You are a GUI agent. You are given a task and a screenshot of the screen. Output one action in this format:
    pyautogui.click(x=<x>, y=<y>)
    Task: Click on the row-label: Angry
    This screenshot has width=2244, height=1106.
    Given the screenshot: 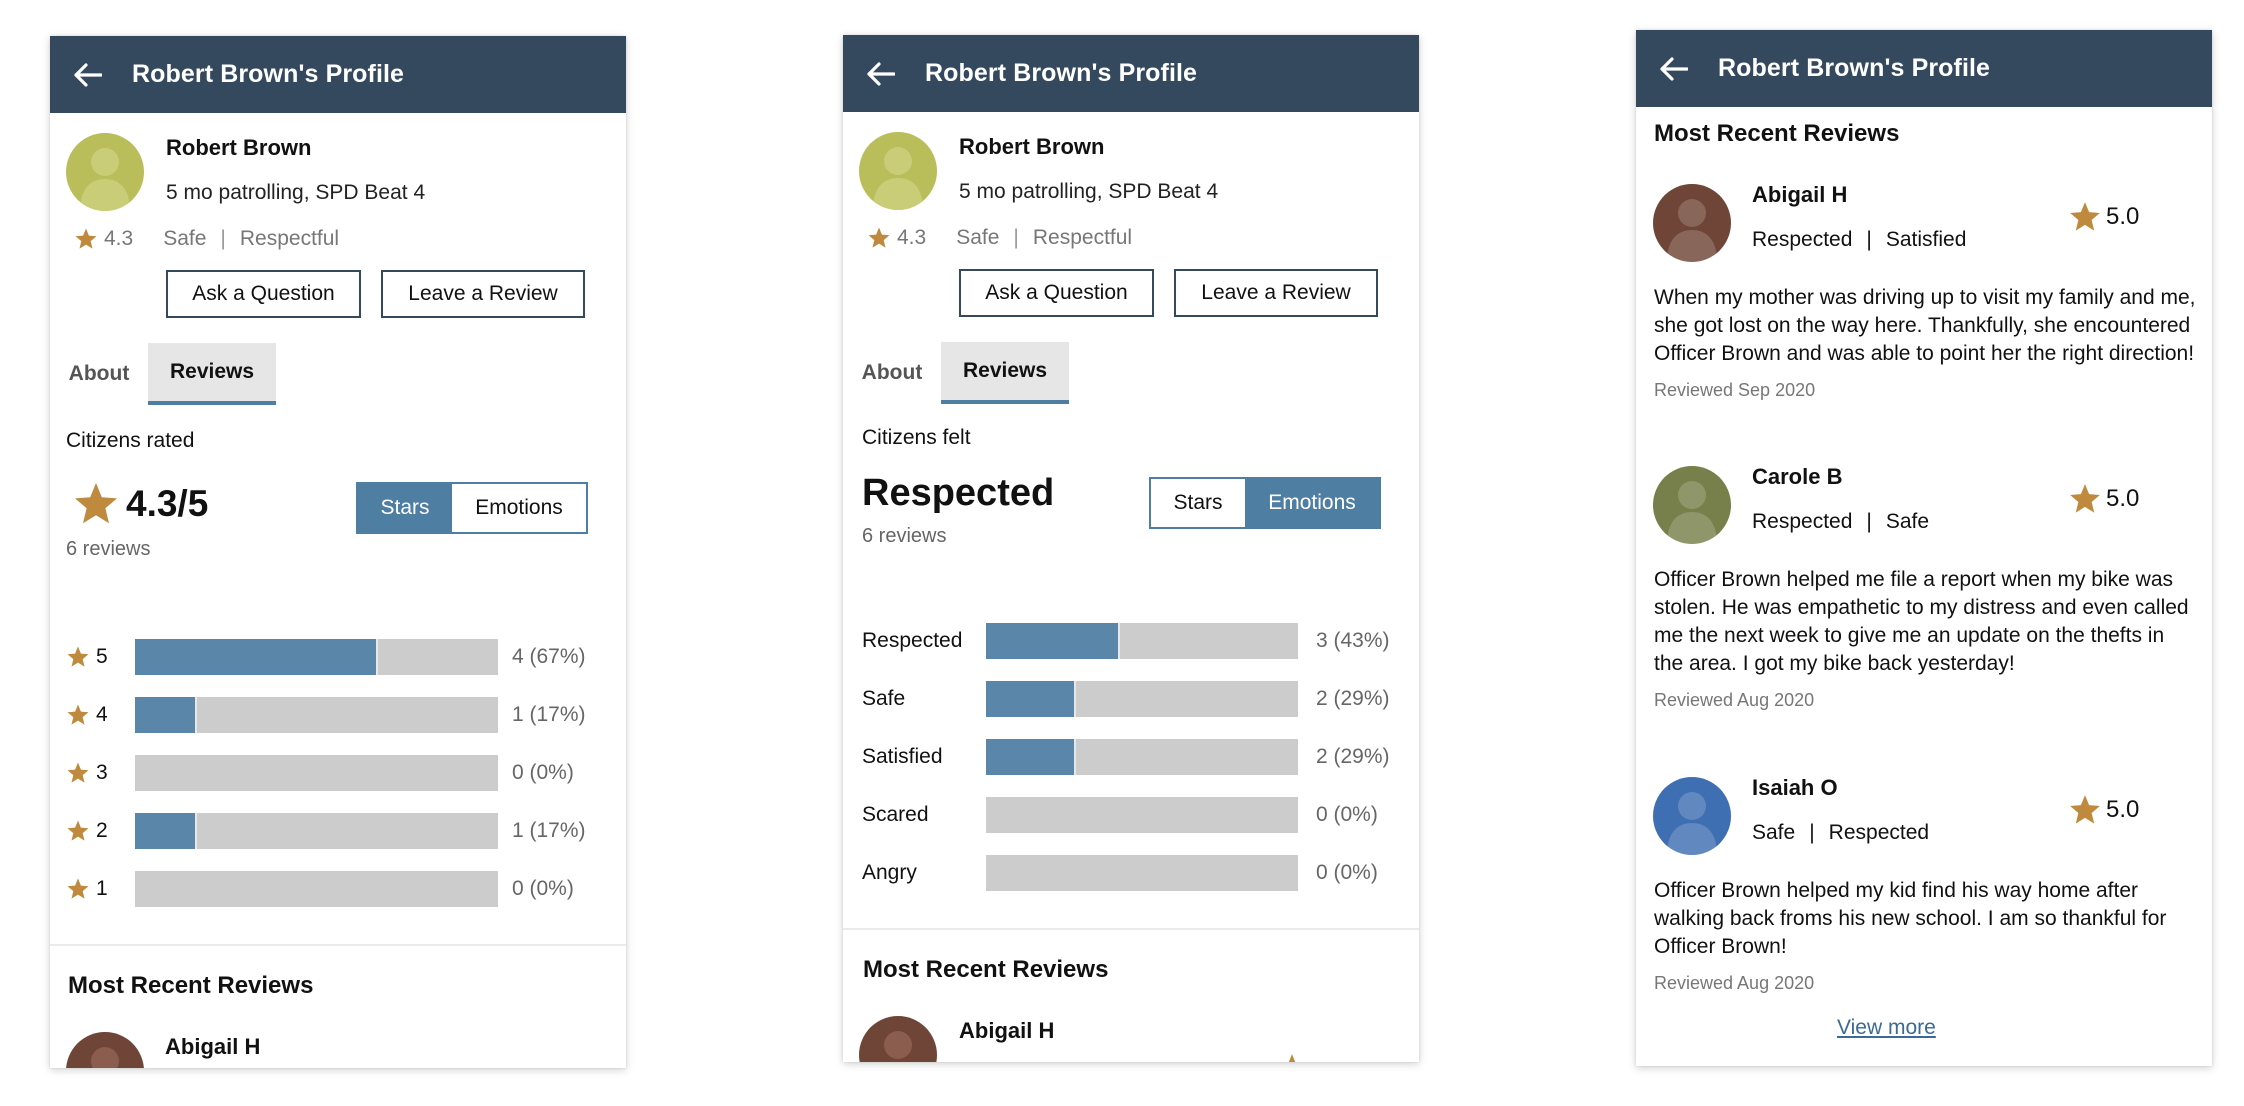 What is the action you would take?
    pyautogui.click(x=889, y=872)
    